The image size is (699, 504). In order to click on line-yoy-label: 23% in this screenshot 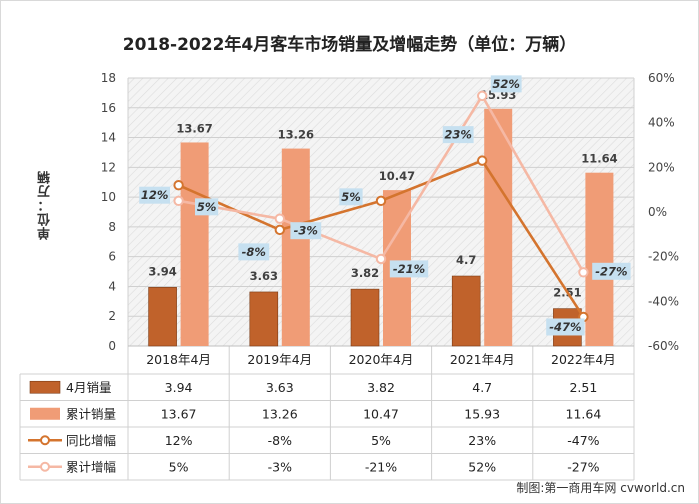, I will do `click(458, 135)`.